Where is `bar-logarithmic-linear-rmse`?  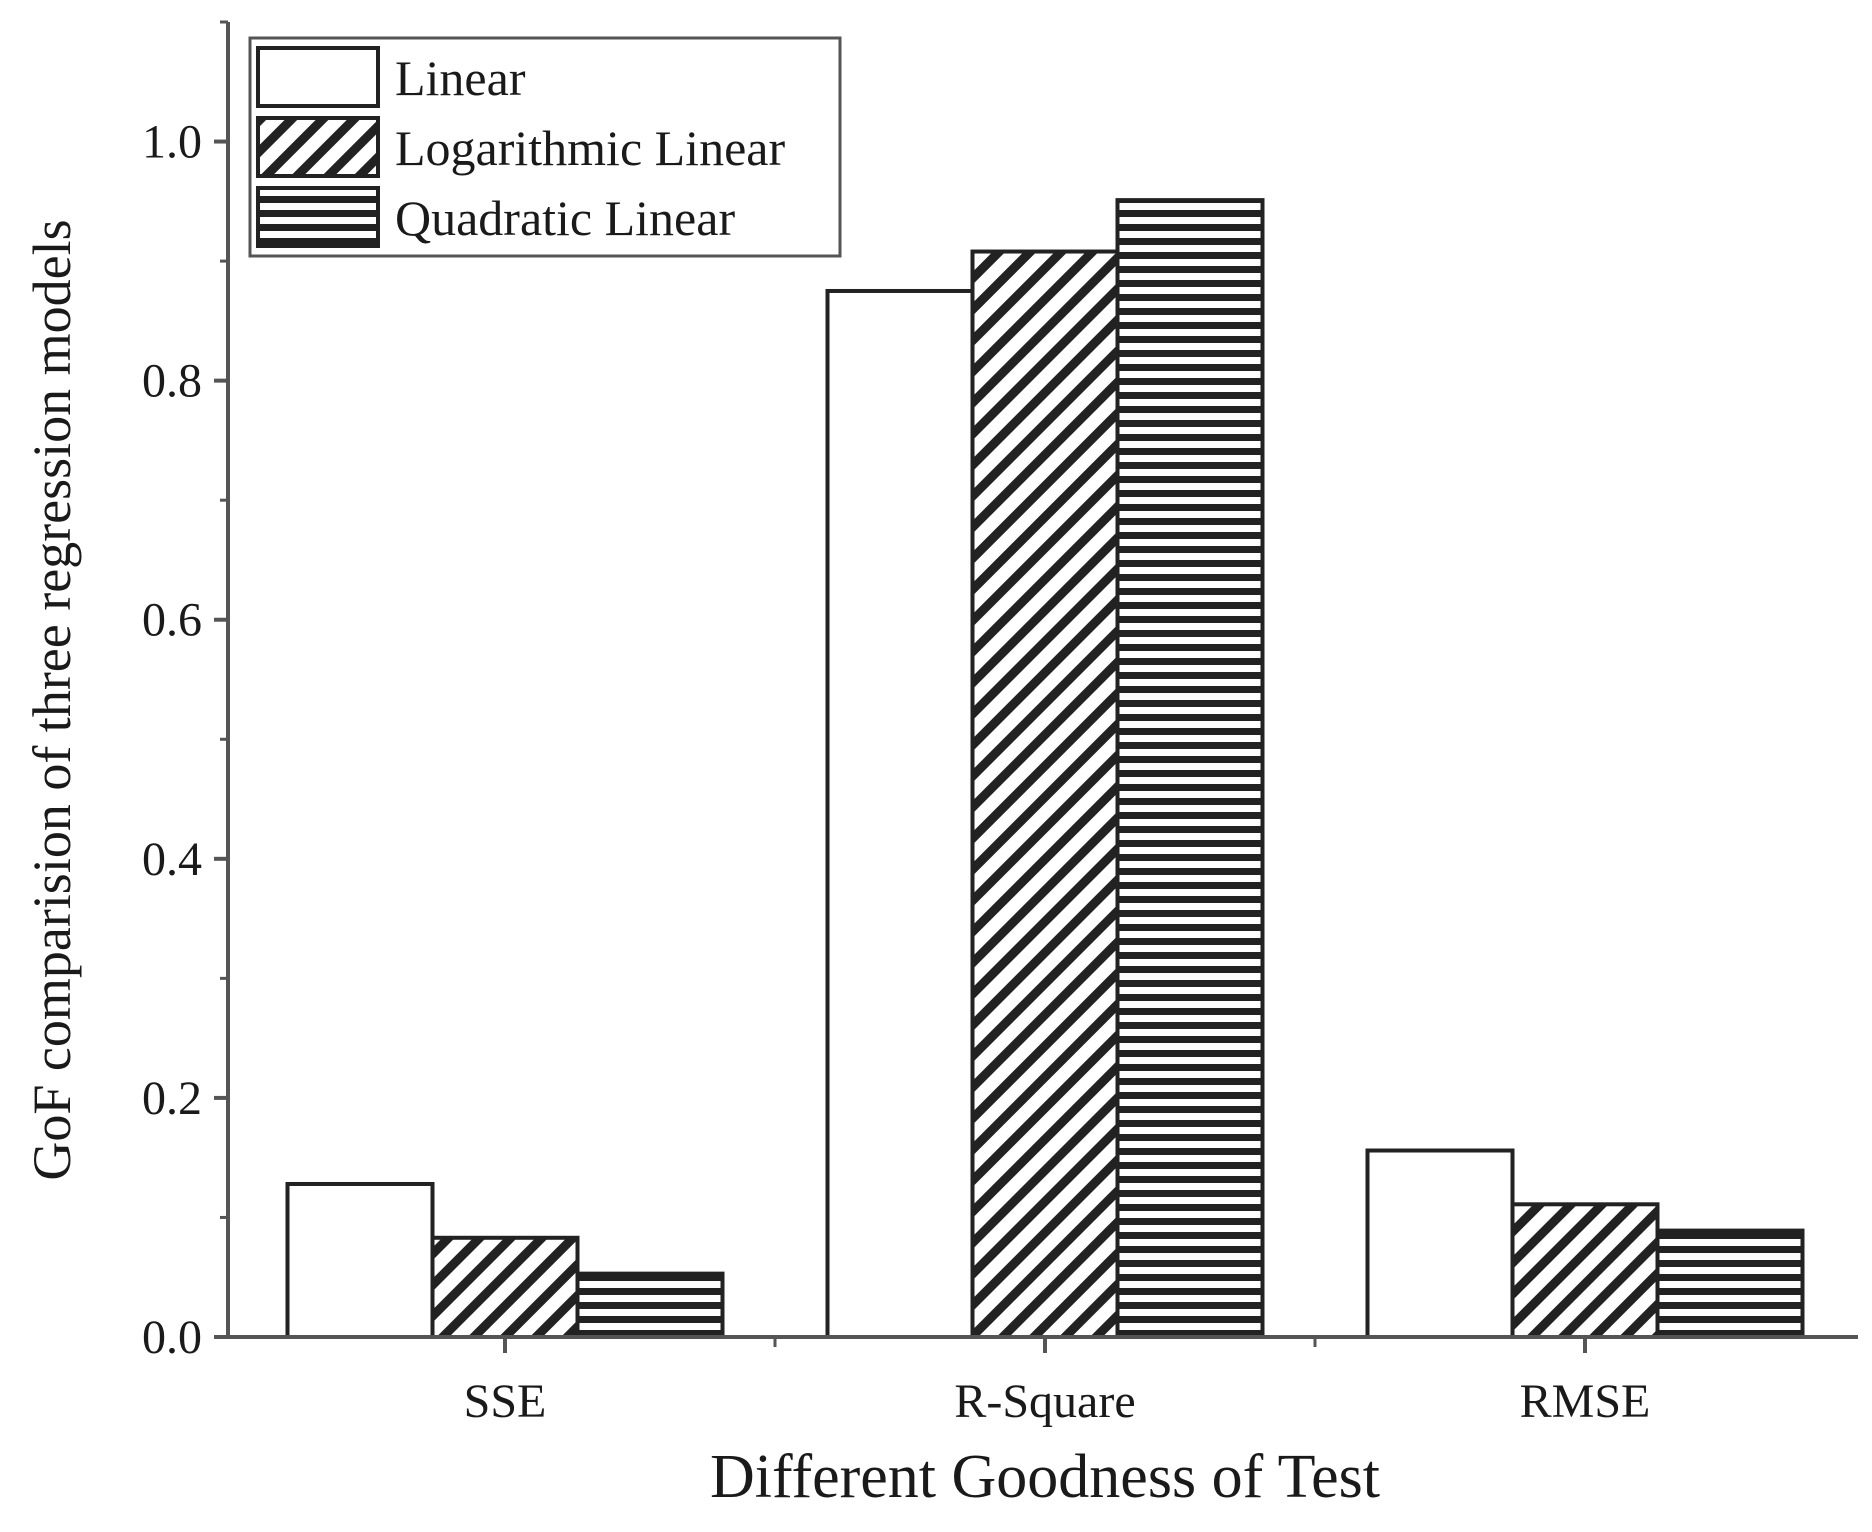
bar-logarithmic-linear-rmse is located at coordinates (1585, 1271).